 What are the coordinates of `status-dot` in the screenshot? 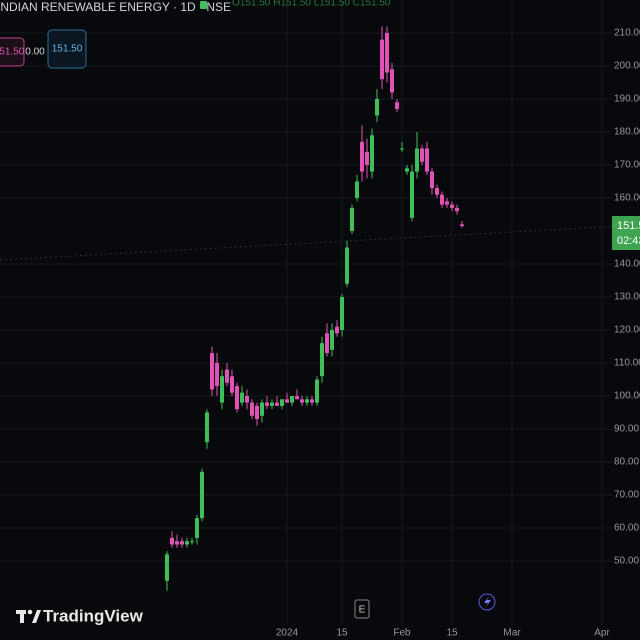 It's located at (203, 5).